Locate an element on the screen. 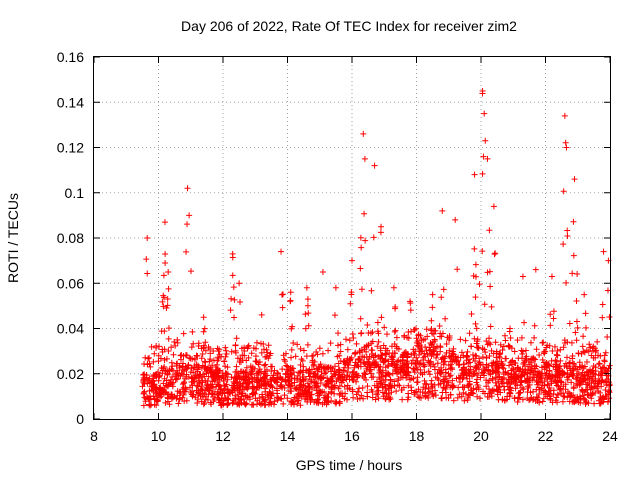 This screenshot has height=480, width=640. y-tick-label: 0 is located at coordinates (80, 419).